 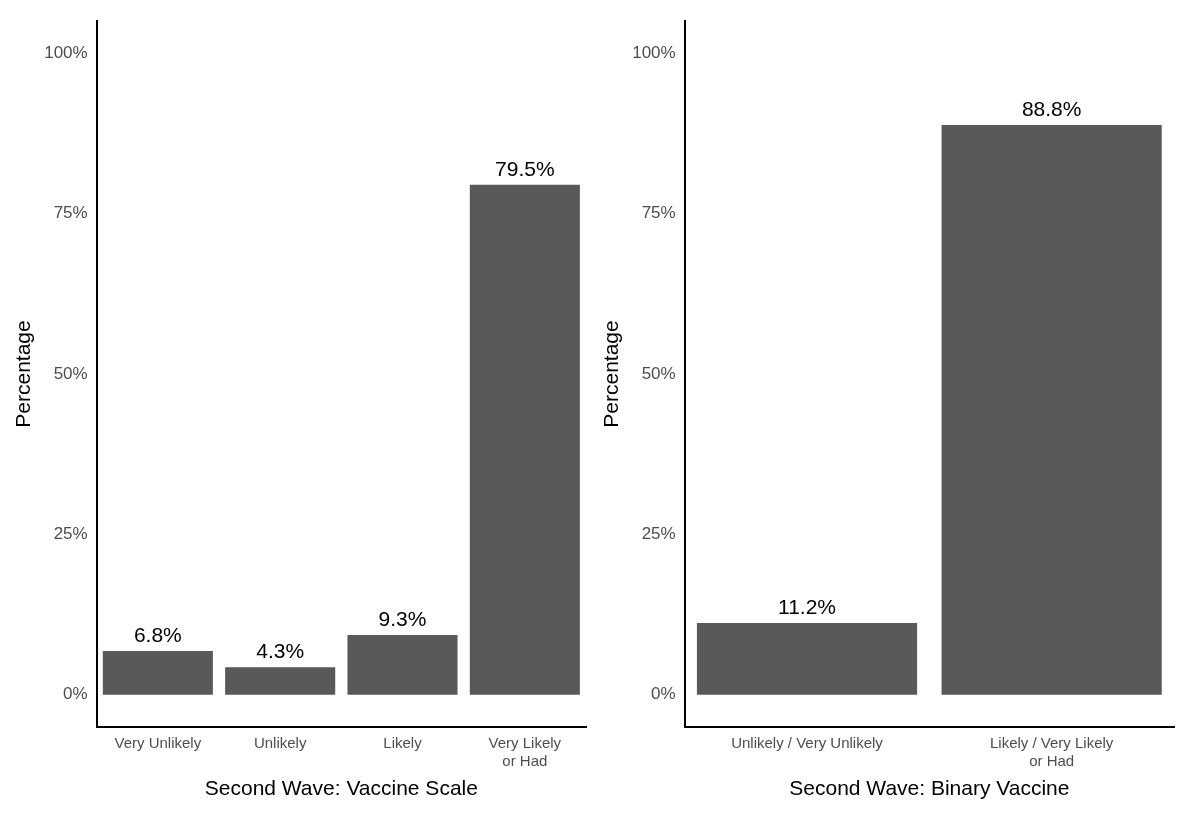 What do you see at coordinates (280, 651) in the screenshot?
I see `data-label: 4.3%` at bounding box center [280, 651].